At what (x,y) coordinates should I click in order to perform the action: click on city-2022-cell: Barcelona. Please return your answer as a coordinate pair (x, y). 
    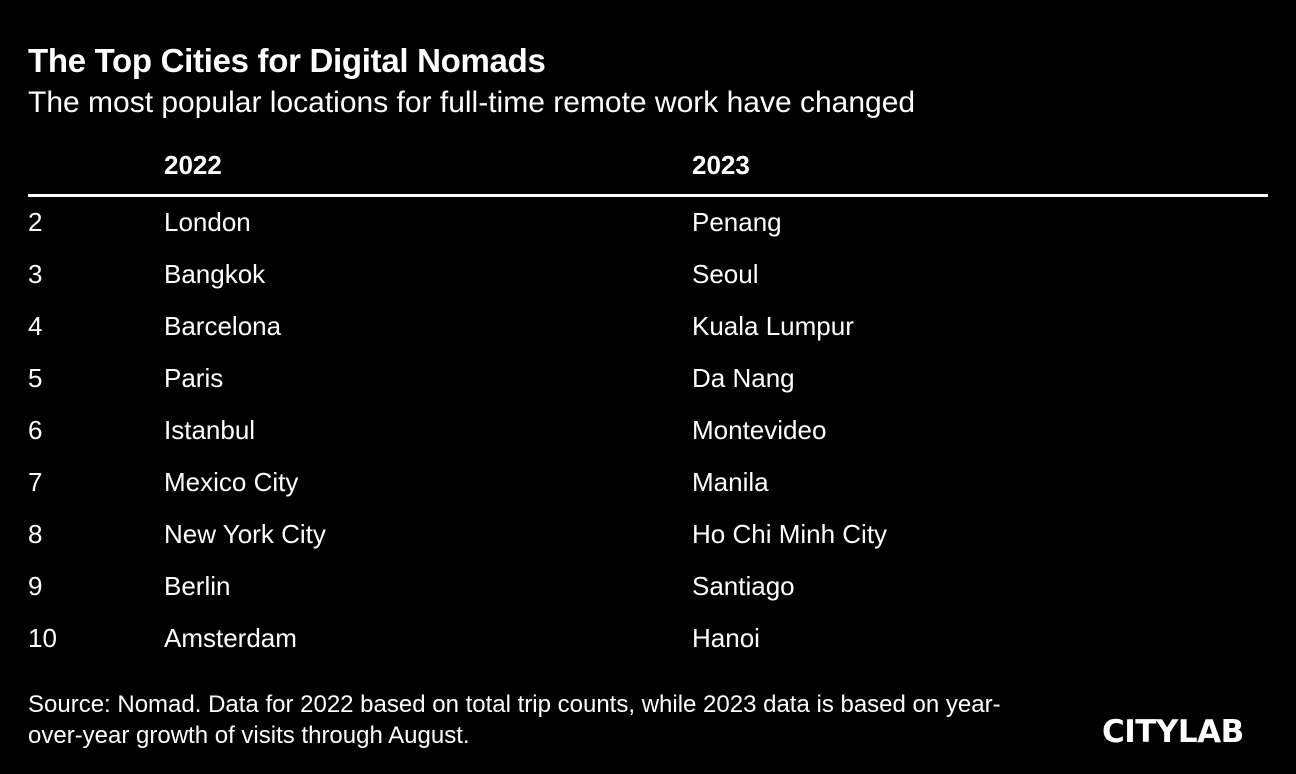
    Looking at the image, I should click on (223, 326).